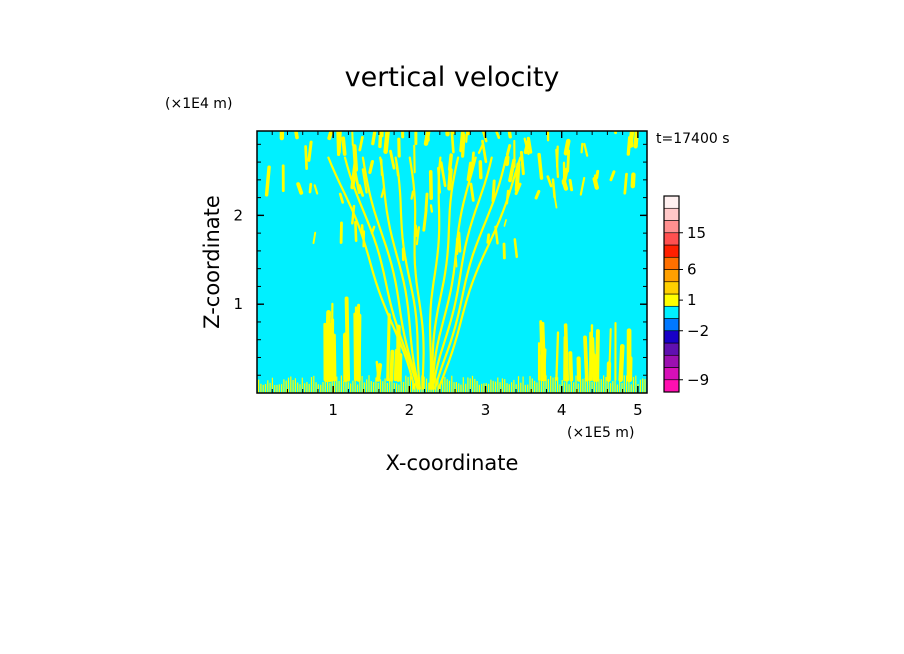 This screenshot has height=654, width=904. I want to click on colorbar-label: −2, so click(698, 331).